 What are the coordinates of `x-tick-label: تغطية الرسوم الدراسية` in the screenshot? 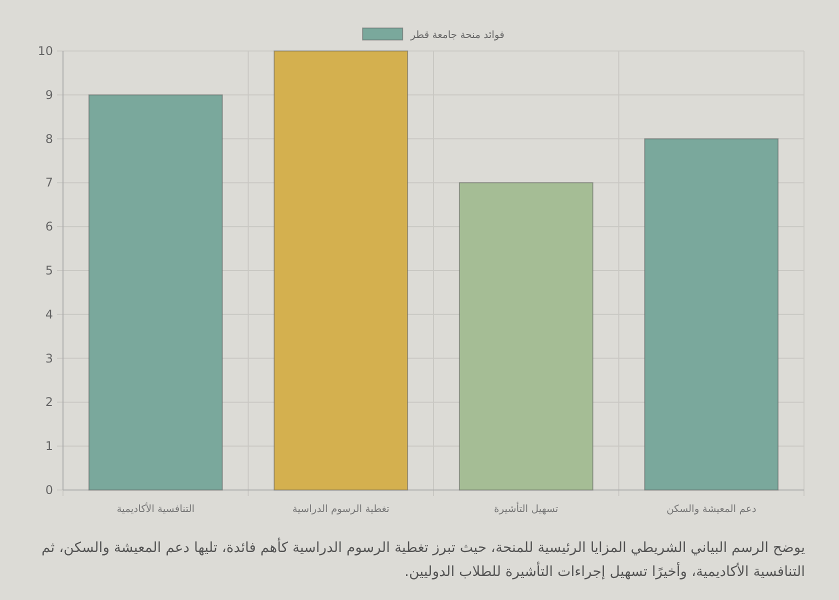 It's located at (341, 509).